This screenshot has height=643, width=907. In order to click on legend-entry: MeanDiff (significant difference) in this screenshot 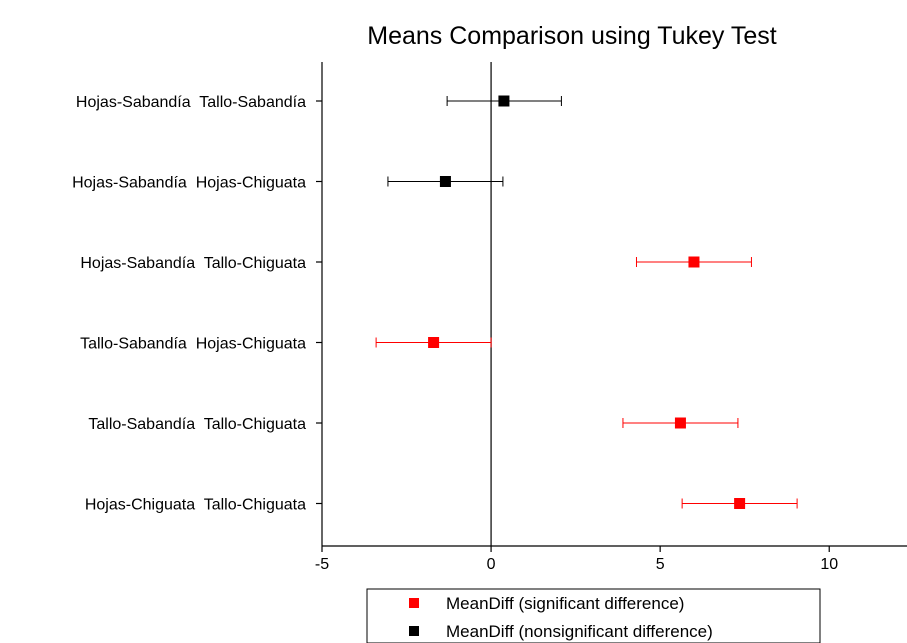, I will do `click(565, 603)`.